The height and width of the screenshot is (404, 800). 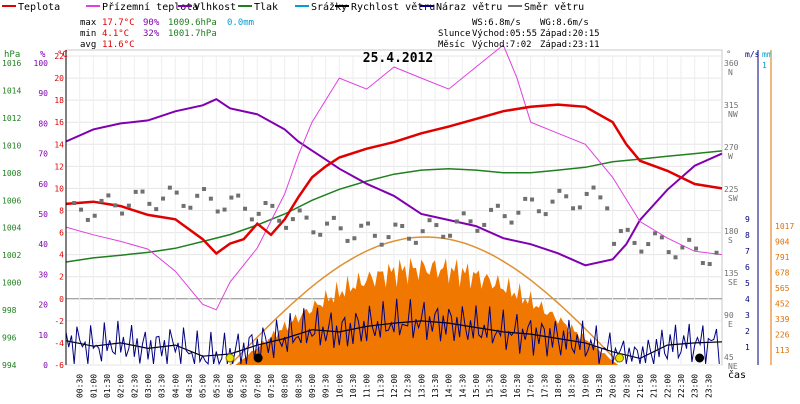 I want to click on time-tick-label: 07:00, so click(x=257, y=386).